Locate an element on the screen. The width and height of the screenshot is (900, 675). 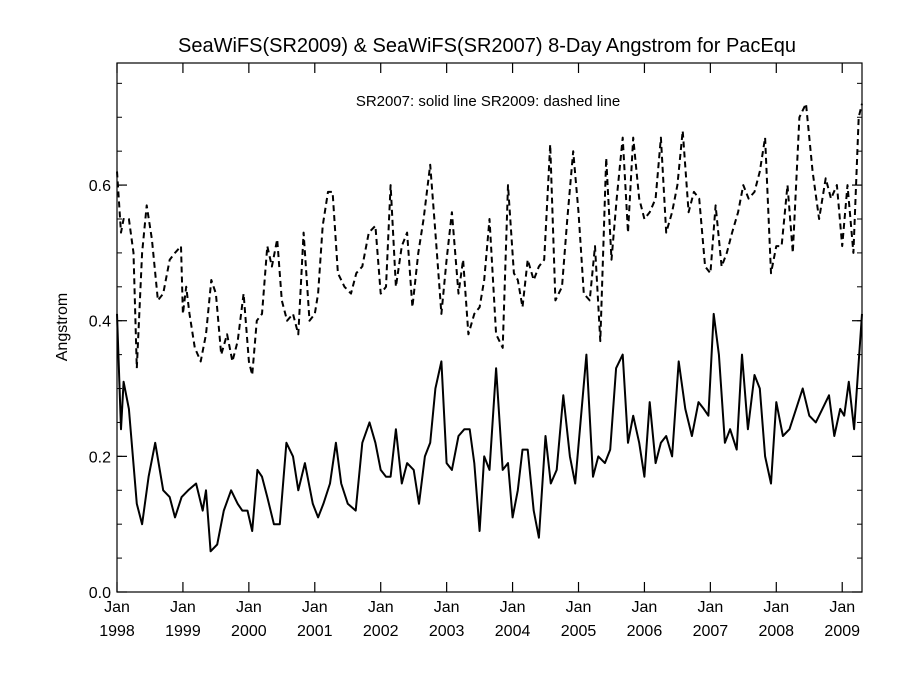
line-style-annotation: SR2007: solid line SR2009: dashed line is located at coordinates (488, 101).